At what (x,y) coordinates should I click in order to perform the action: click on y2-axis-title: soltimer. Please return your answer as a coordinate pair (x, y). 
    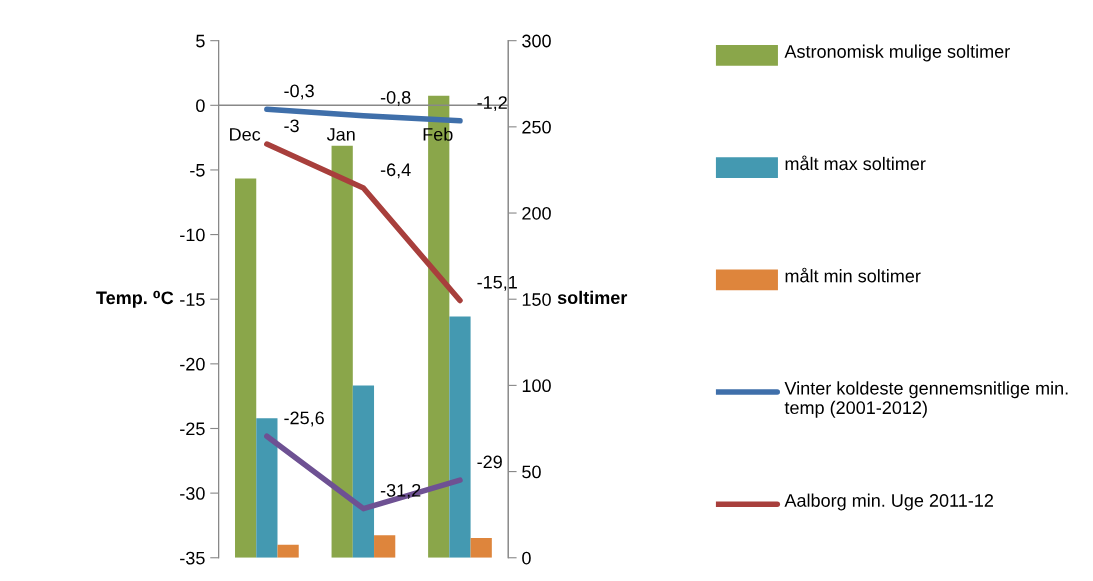
    Looking at the image, I should click on (592, 297).